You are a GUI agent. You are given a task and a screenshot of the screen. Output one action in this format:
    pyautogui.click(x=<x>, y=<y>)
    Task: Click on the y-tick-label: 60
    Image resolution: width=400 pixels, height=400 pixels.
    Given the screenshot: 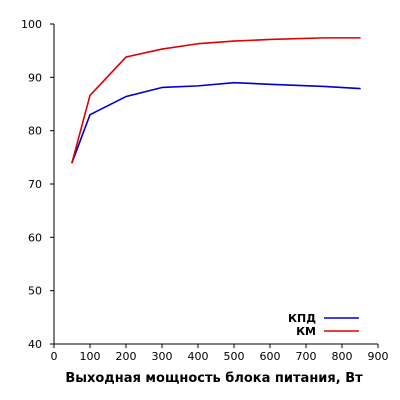 What is the action you would take?
    pyautogui.click(x=35, y=237)
    